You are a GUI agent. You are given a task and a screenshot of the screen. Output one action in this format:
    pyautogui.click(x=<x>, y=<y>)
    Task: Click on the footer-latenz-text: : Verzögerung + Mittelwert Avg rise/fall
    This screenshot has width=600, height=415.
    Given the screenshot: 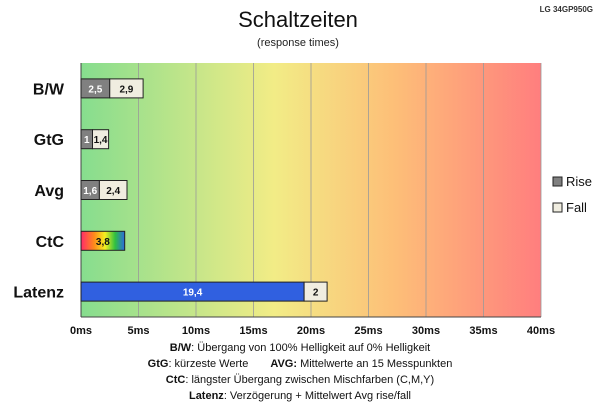 What is the action you would take?
    pyautogui.click(x=317, y=396)
    